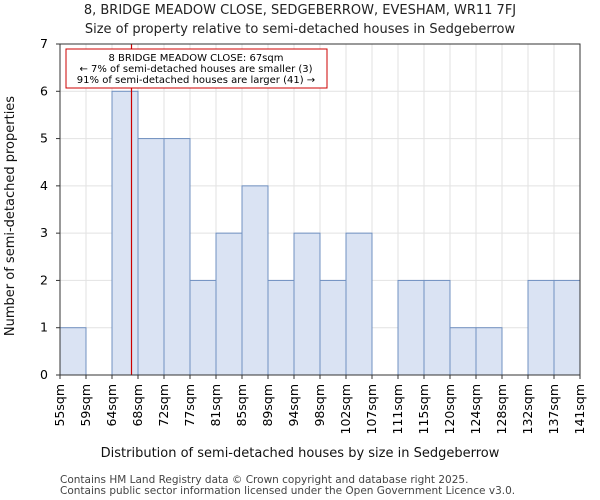 This screenshot has height=500, width=600. I want to click on x-tick-label-120sqm: 120sqm, so click(449, 409).